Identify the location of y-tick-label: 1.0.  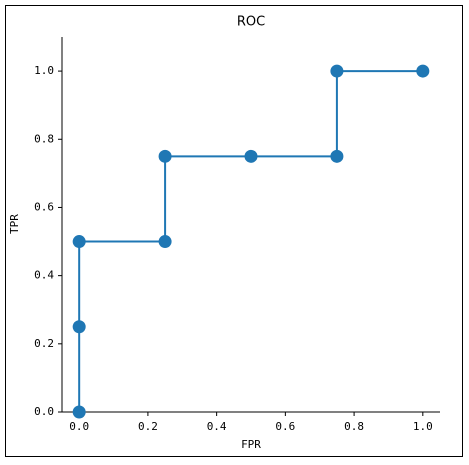
(44, 70).